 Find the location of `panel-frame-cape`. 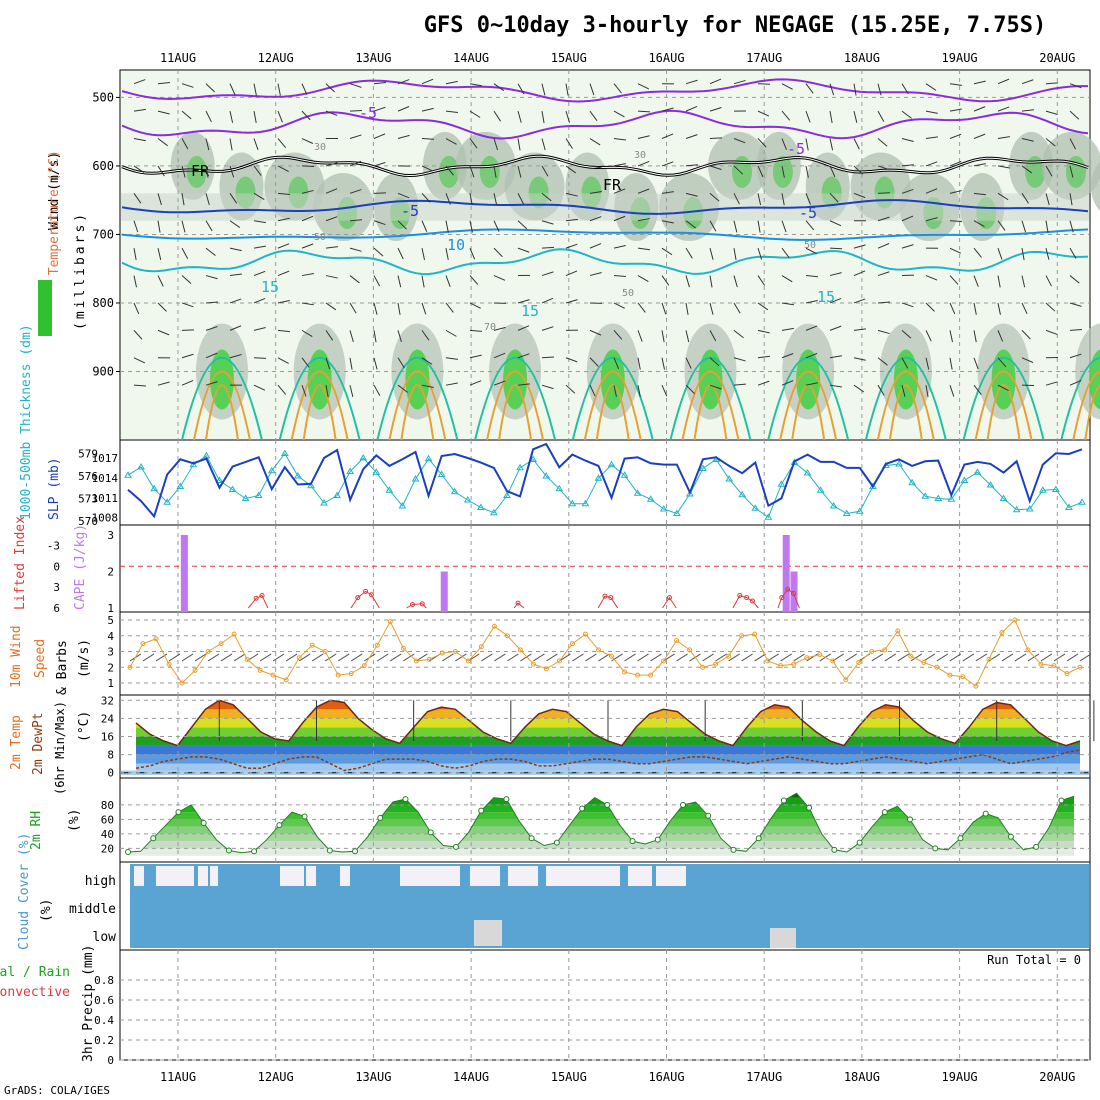

panel-frame-cape is located at coordinates (605, 568).